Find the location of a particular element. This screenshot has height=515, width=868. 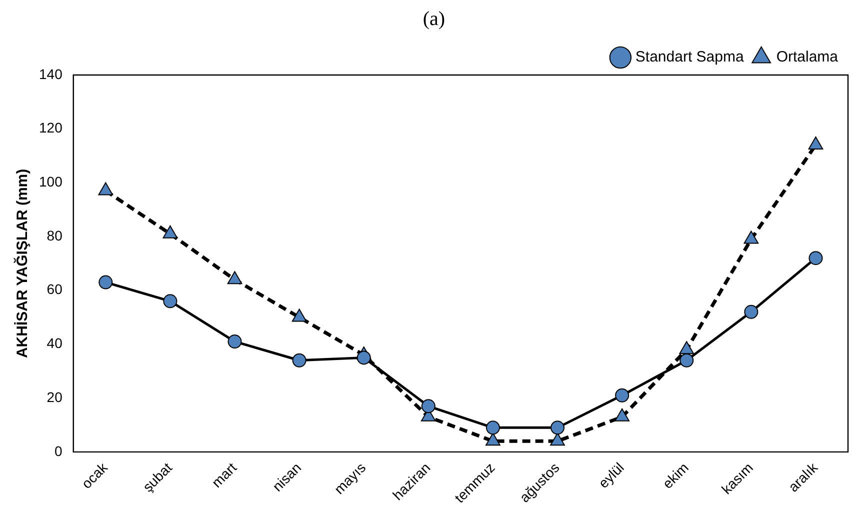

y-tick-label: 100 is located at coordinates (51, 182).